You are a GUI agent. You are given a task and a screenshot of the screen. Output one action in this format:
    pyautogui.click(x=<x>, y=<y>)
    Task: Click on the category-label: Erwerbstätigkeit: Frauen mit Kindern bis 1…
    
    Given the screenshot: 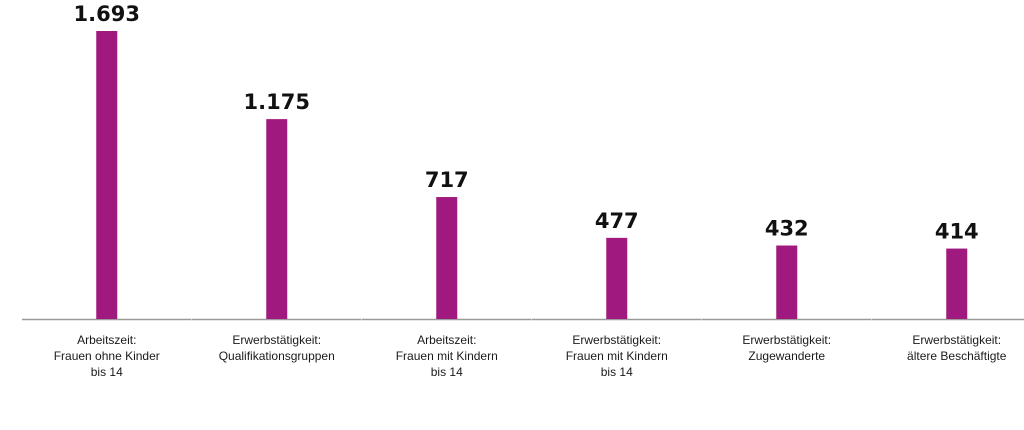 What is the action you would take?
    pyautogui.click(x=617, y=356)
    